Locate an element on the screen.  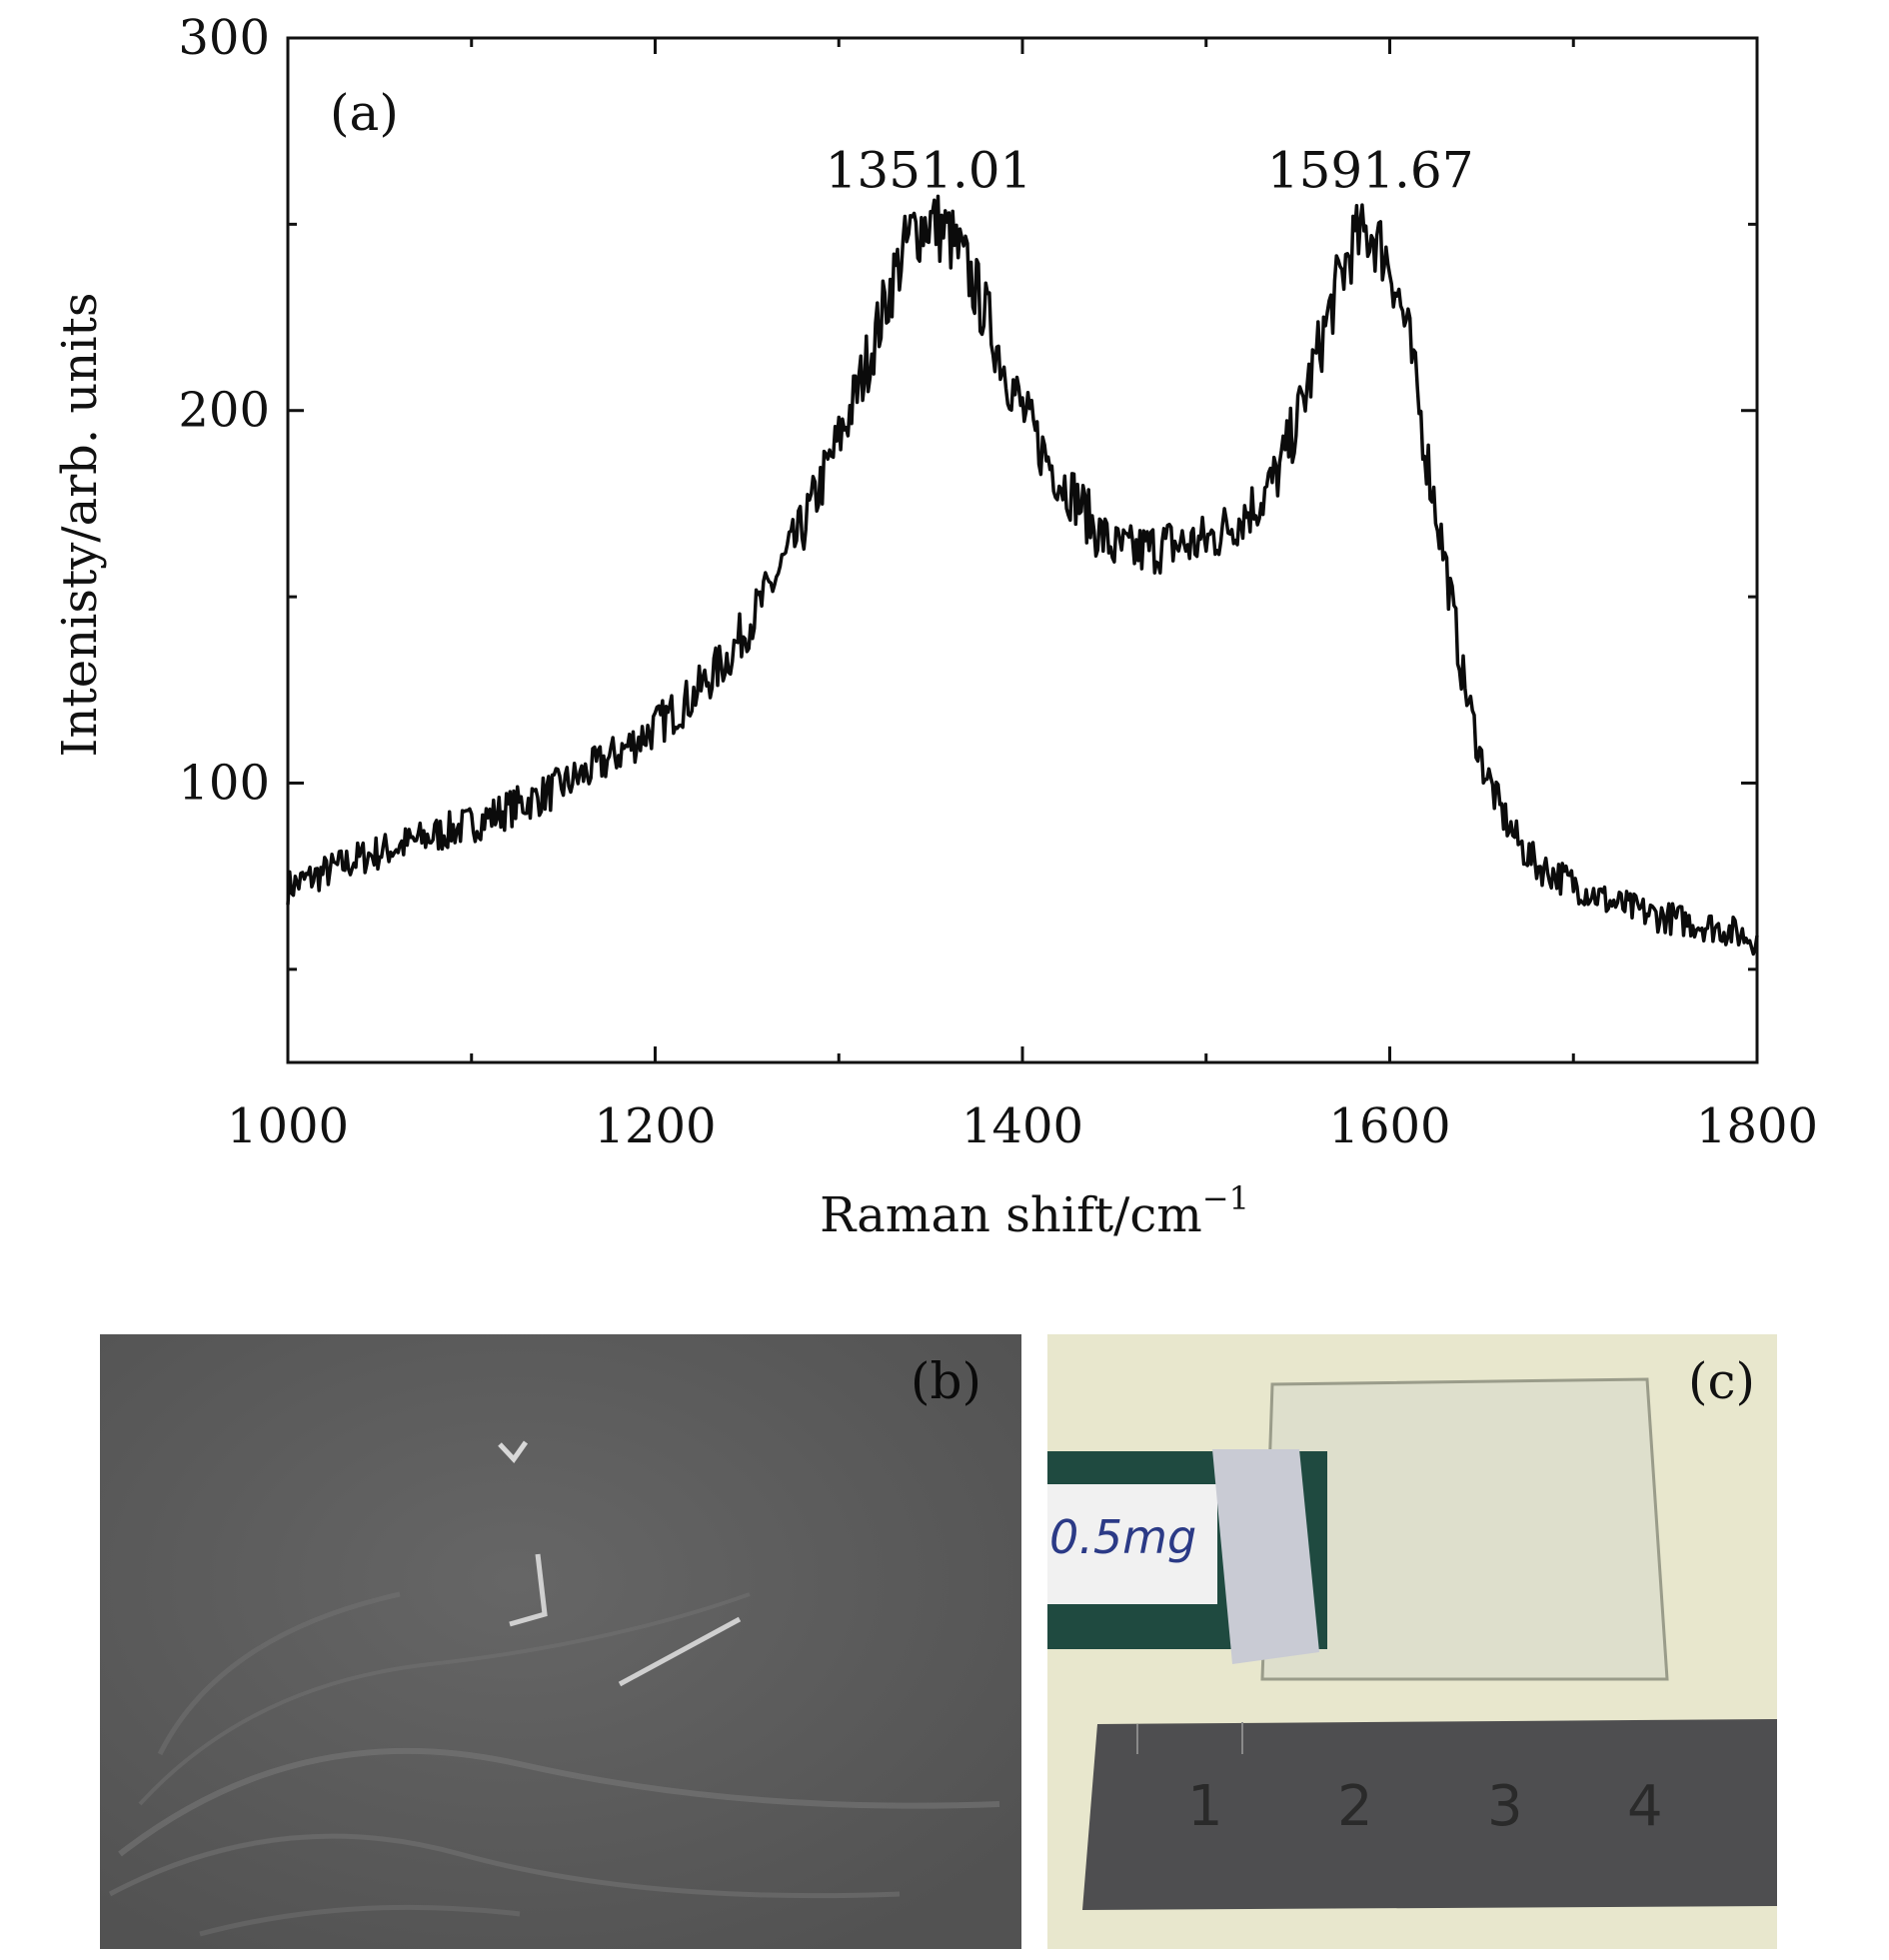
peak-annotation: 1351.01 is located at coordinates (929, 171).